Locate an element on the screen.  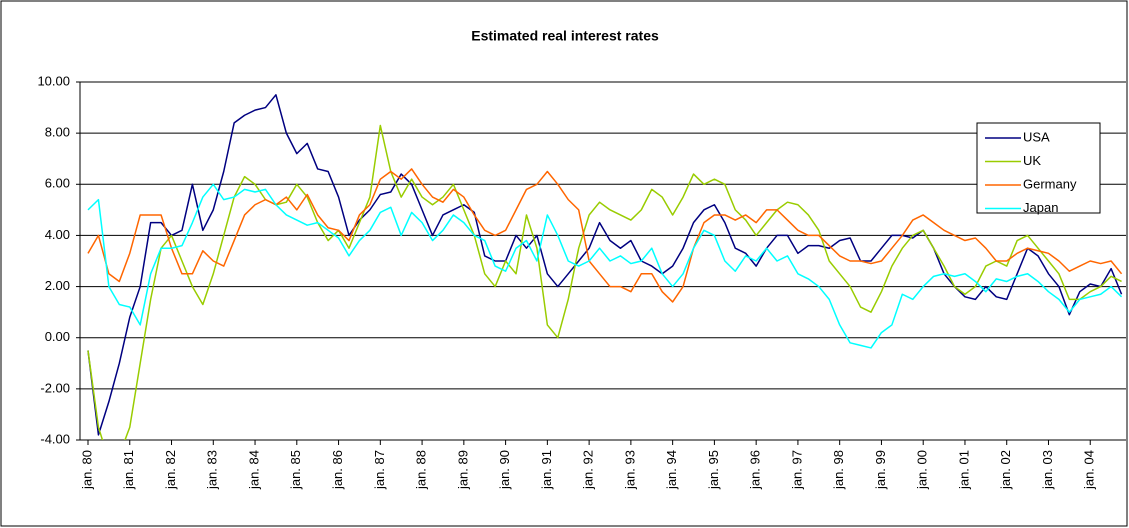
y-tick-label: -4.00 is located at coordinates (55, 438).